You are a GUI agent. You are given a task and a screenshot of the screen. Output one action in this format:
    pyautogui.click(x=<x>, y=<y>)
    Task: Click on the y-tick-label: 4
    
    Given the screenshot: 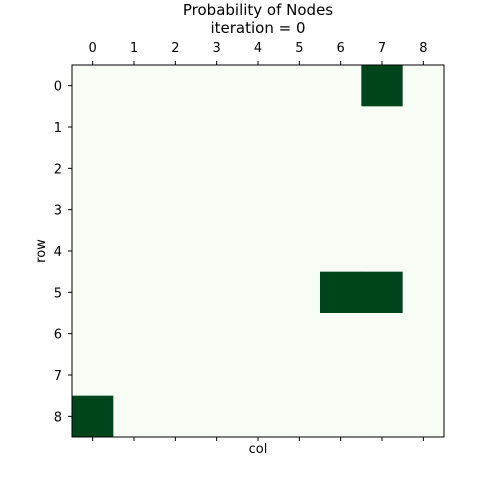 What is the action you would take?
    pyautogui.click(x=58, y=252)
    